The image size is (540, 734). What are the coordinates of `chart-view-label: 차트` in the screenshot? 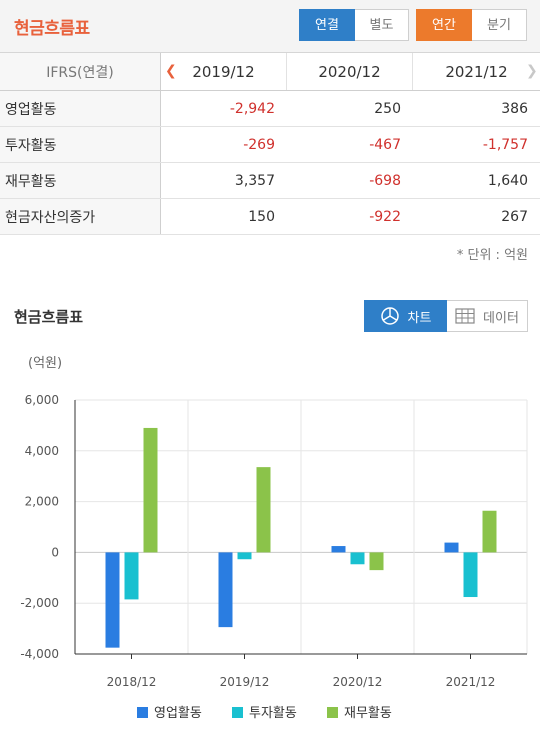 It's located at (419, 318).